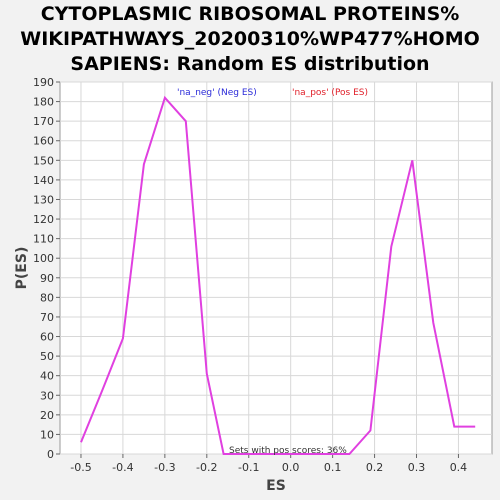 This screenshot has width=500, height=500. I want to click on x-tick-label: 0.2, so click(375, 467).